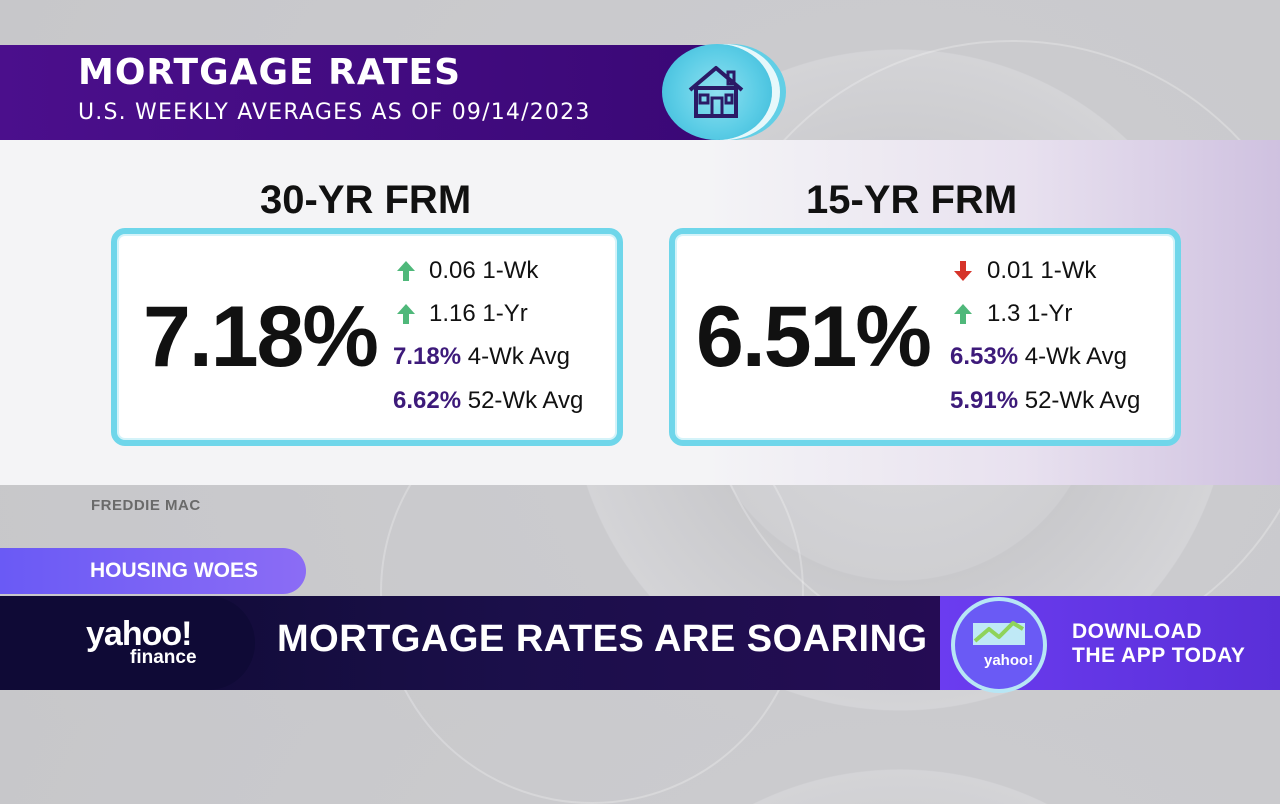 This screenshot has height=804, width=1280. I want to click on stat-value: 6.53%, so click(984, 356).